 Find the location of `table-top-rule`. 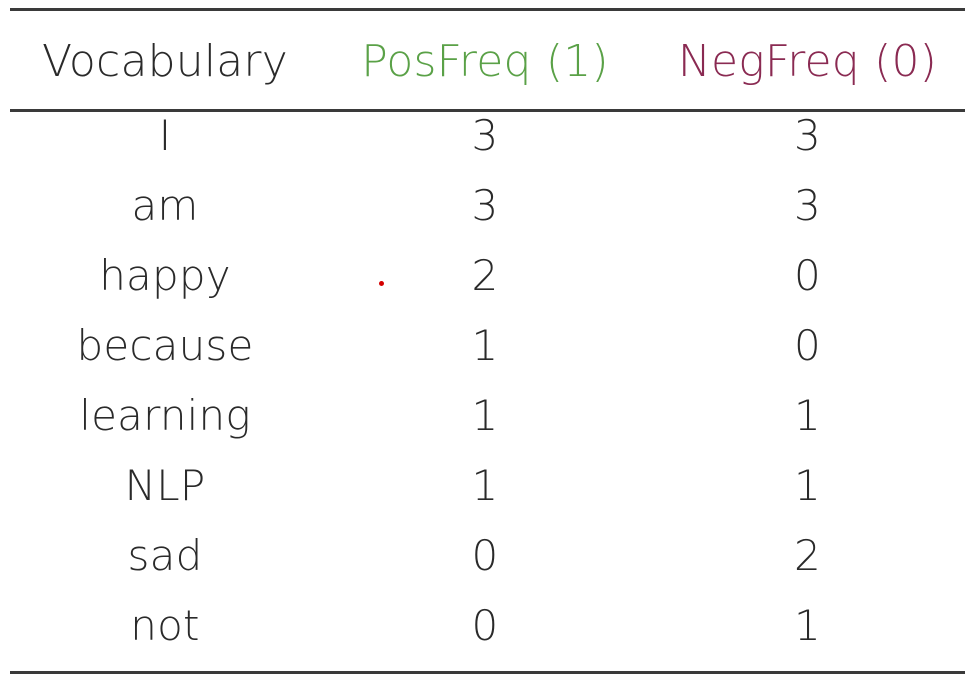

table-top-rule is located at coordinates (487, 9).